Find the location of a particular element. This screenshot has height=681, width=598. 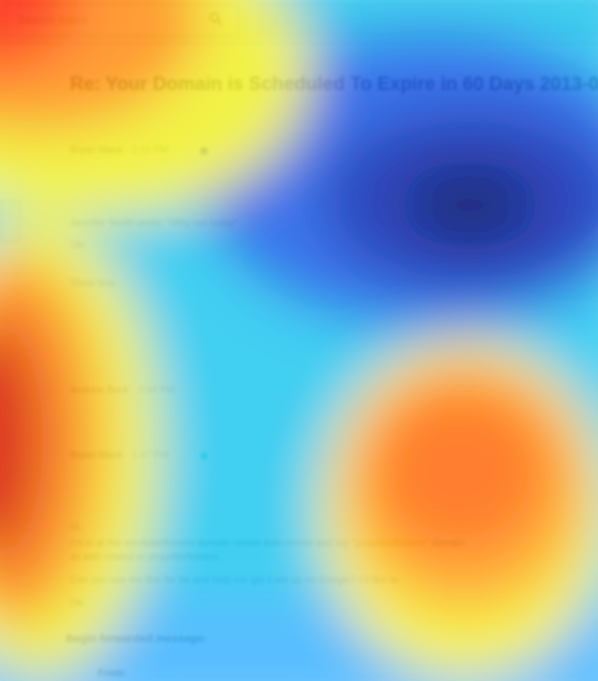

quoted-line: Jennifer Smith wrote: "Why not today" is located at coordinates (154, 223).